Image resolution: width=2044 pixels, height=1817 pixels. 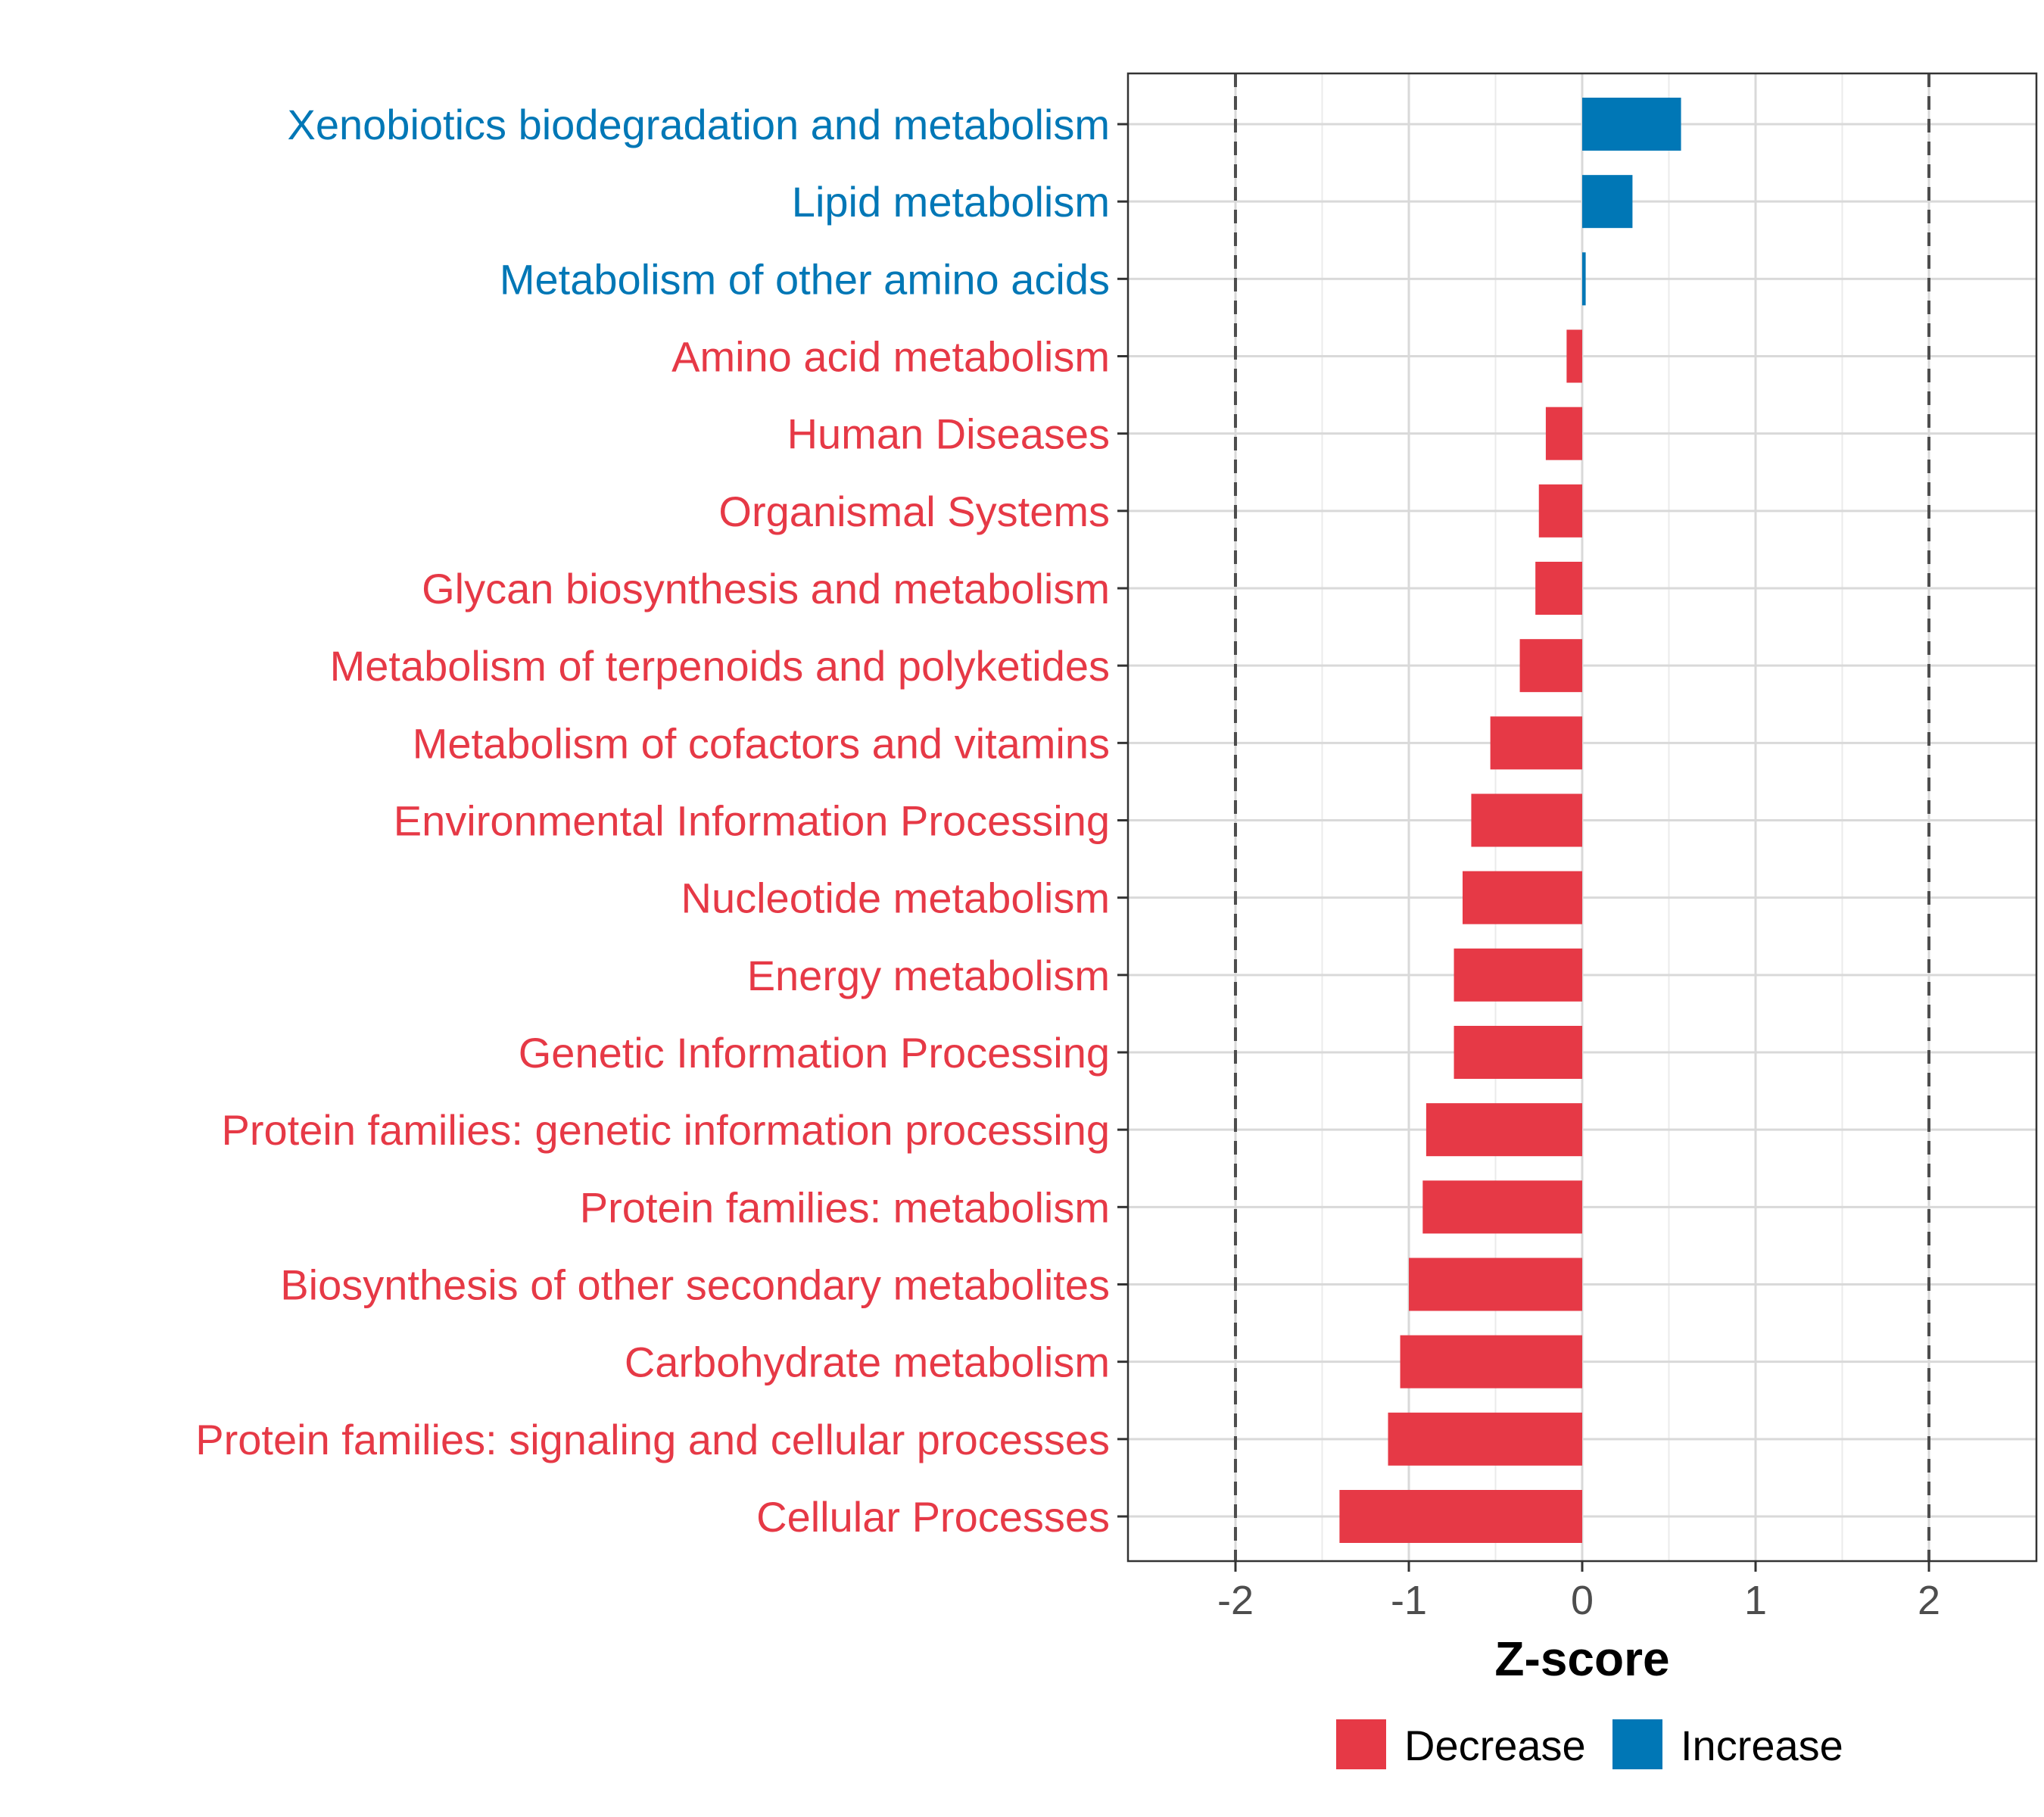 What do you see at coordinates (1929, 1600) in the screenshot?
I see `x-tick-label: 2` at bounding box center [1929, 1600].